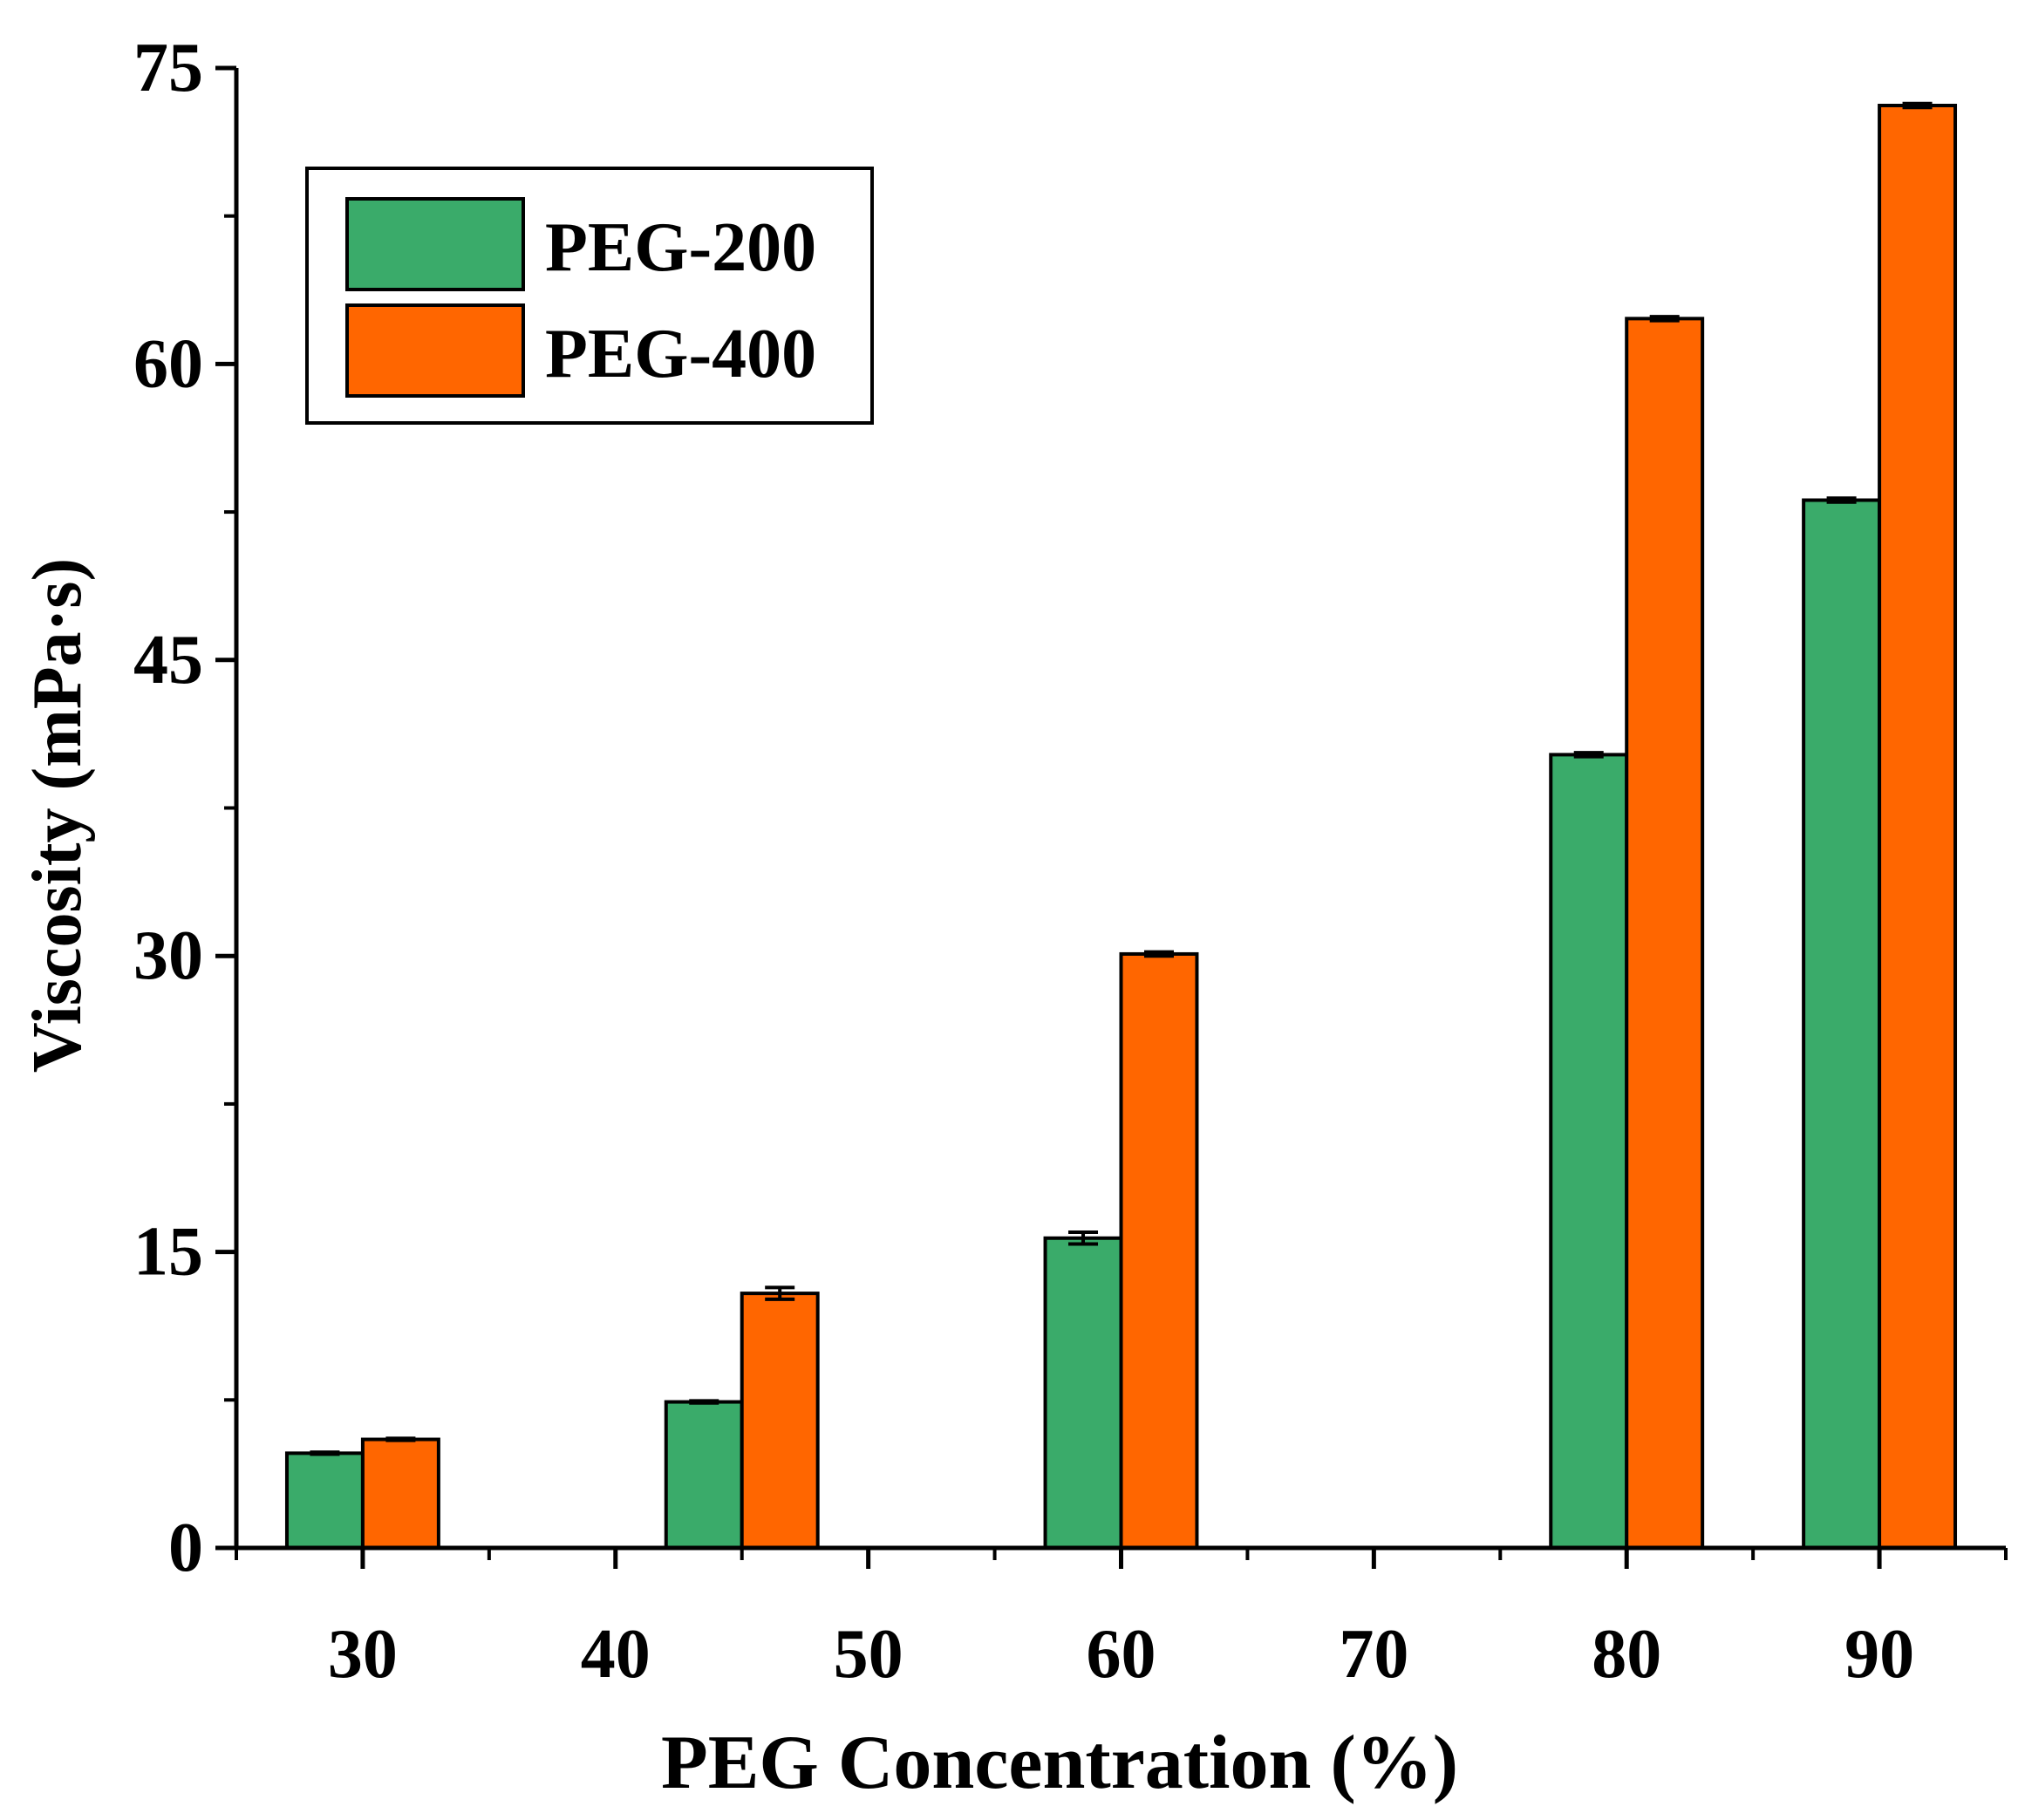 Image resolution: width=2025 pixels, height=1820 pixels. What do you see at coordinates (168, 1252) in the screenshot?
I see `y-tick-label-15: 15` at bounding box center [168, 1252].